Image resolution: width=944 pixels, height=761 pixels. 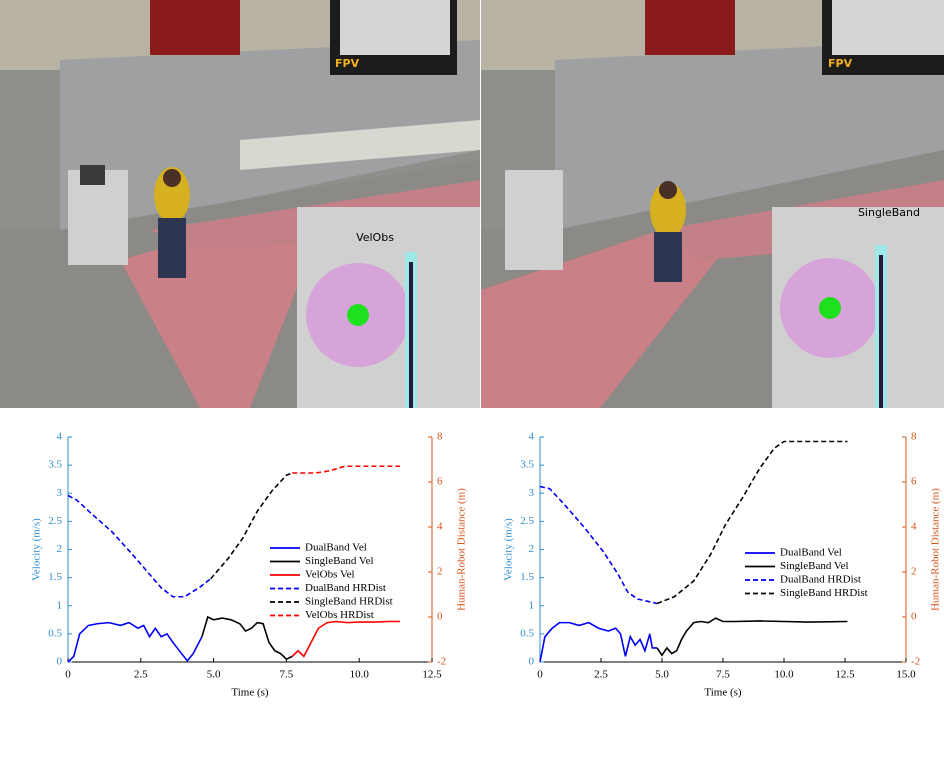 What do you see at coordinates (339, 615) in the screenshot?
I see `legend-label: VelObs HRDist` at bounding box center [339, 615].